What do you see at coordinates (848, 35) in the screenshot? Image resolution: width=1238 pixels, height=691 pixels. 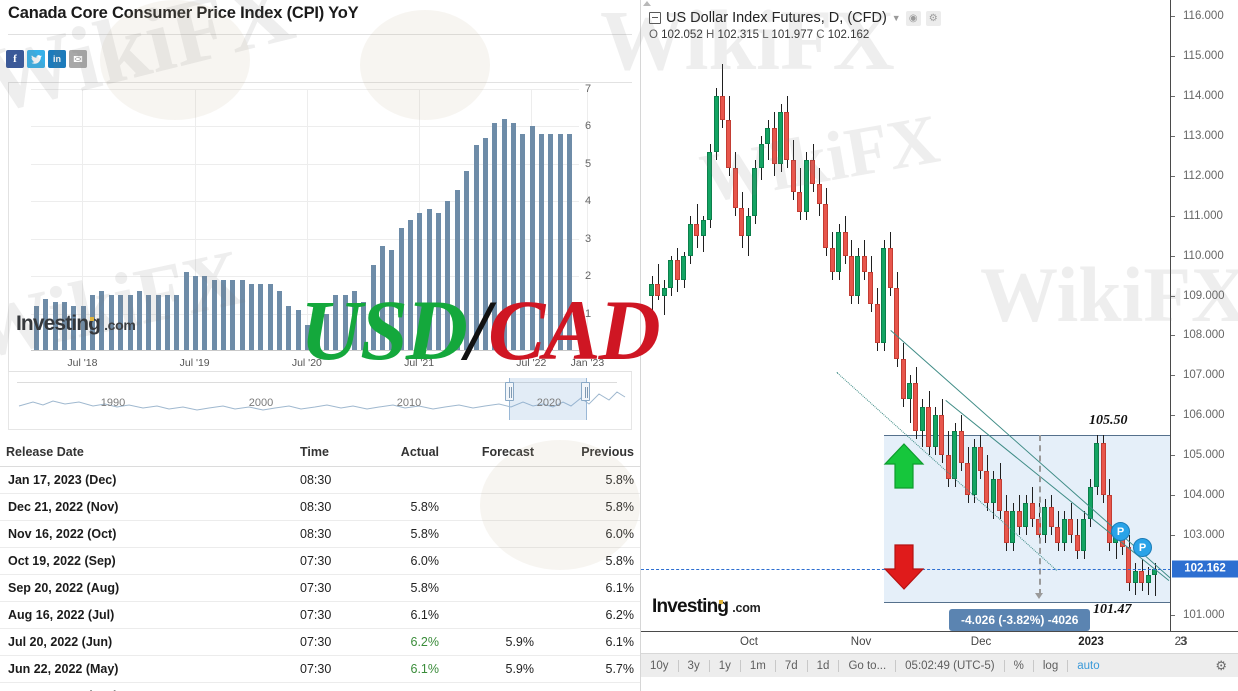 I see `ohlc-c-value: 102.162` at bounding box center [848, 35].